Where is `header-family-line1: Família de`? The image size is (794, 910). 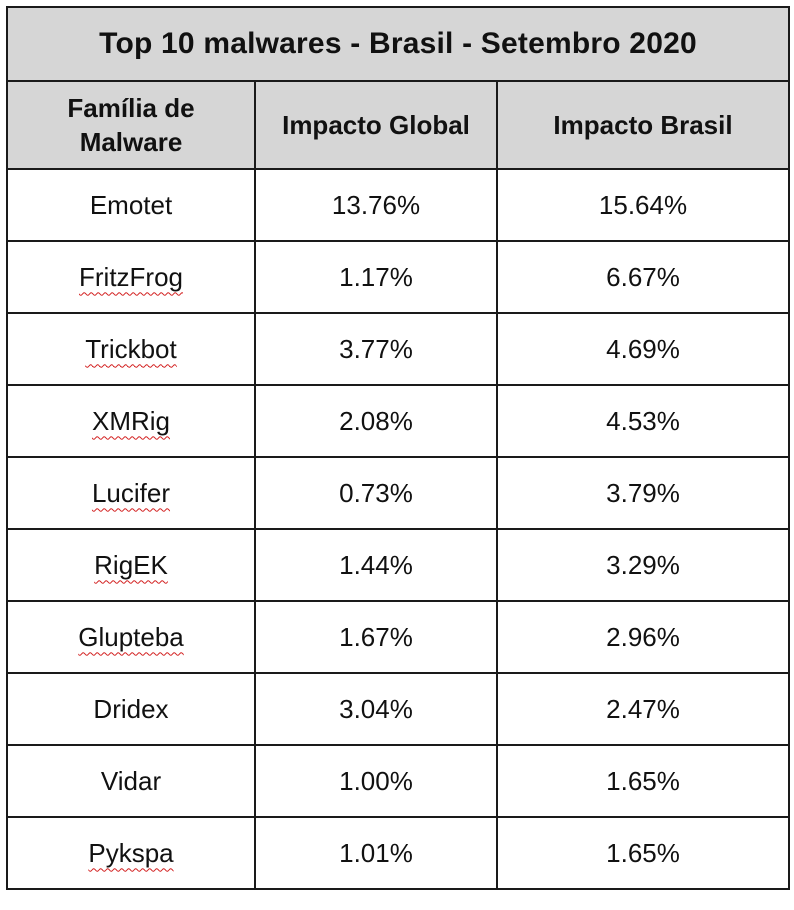 header-family-line1: Família de is located at coordinates (131, 108).